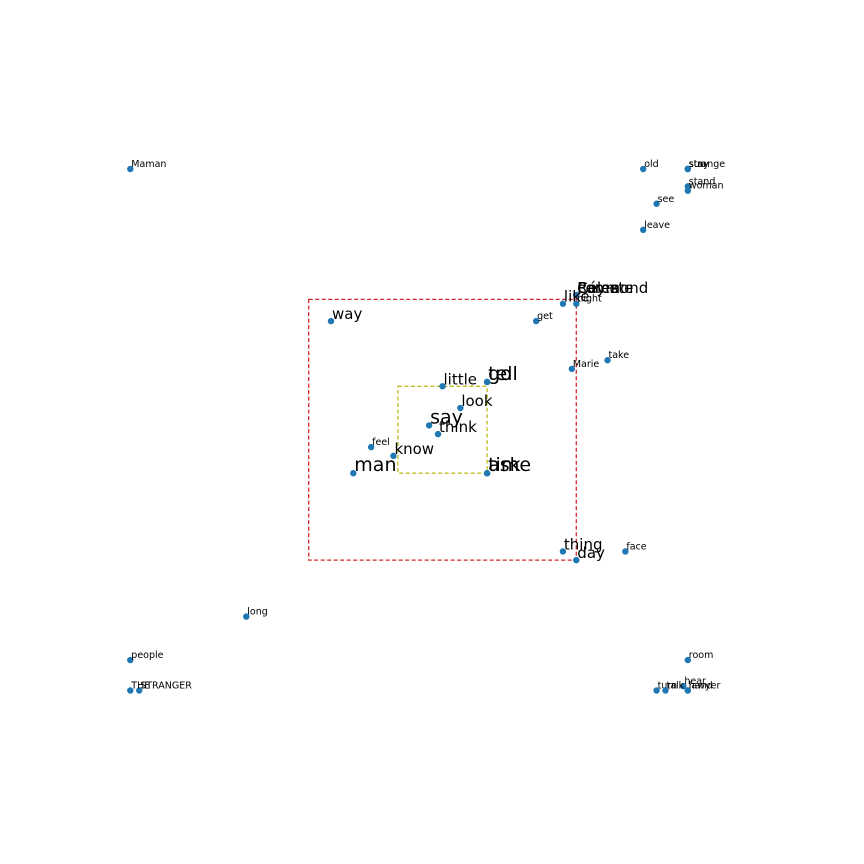  What do you see at coordinates (666, 199) in the screenshot?
I see `point-label: see` at bounding box center [666, 199].